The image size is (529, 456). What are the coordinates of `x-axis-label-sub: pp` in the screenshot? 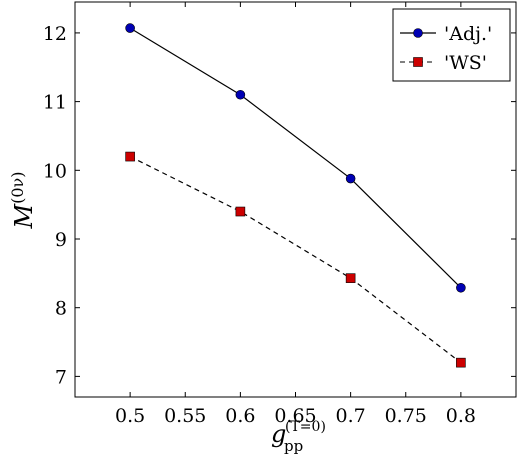 It's located at (293, 446).